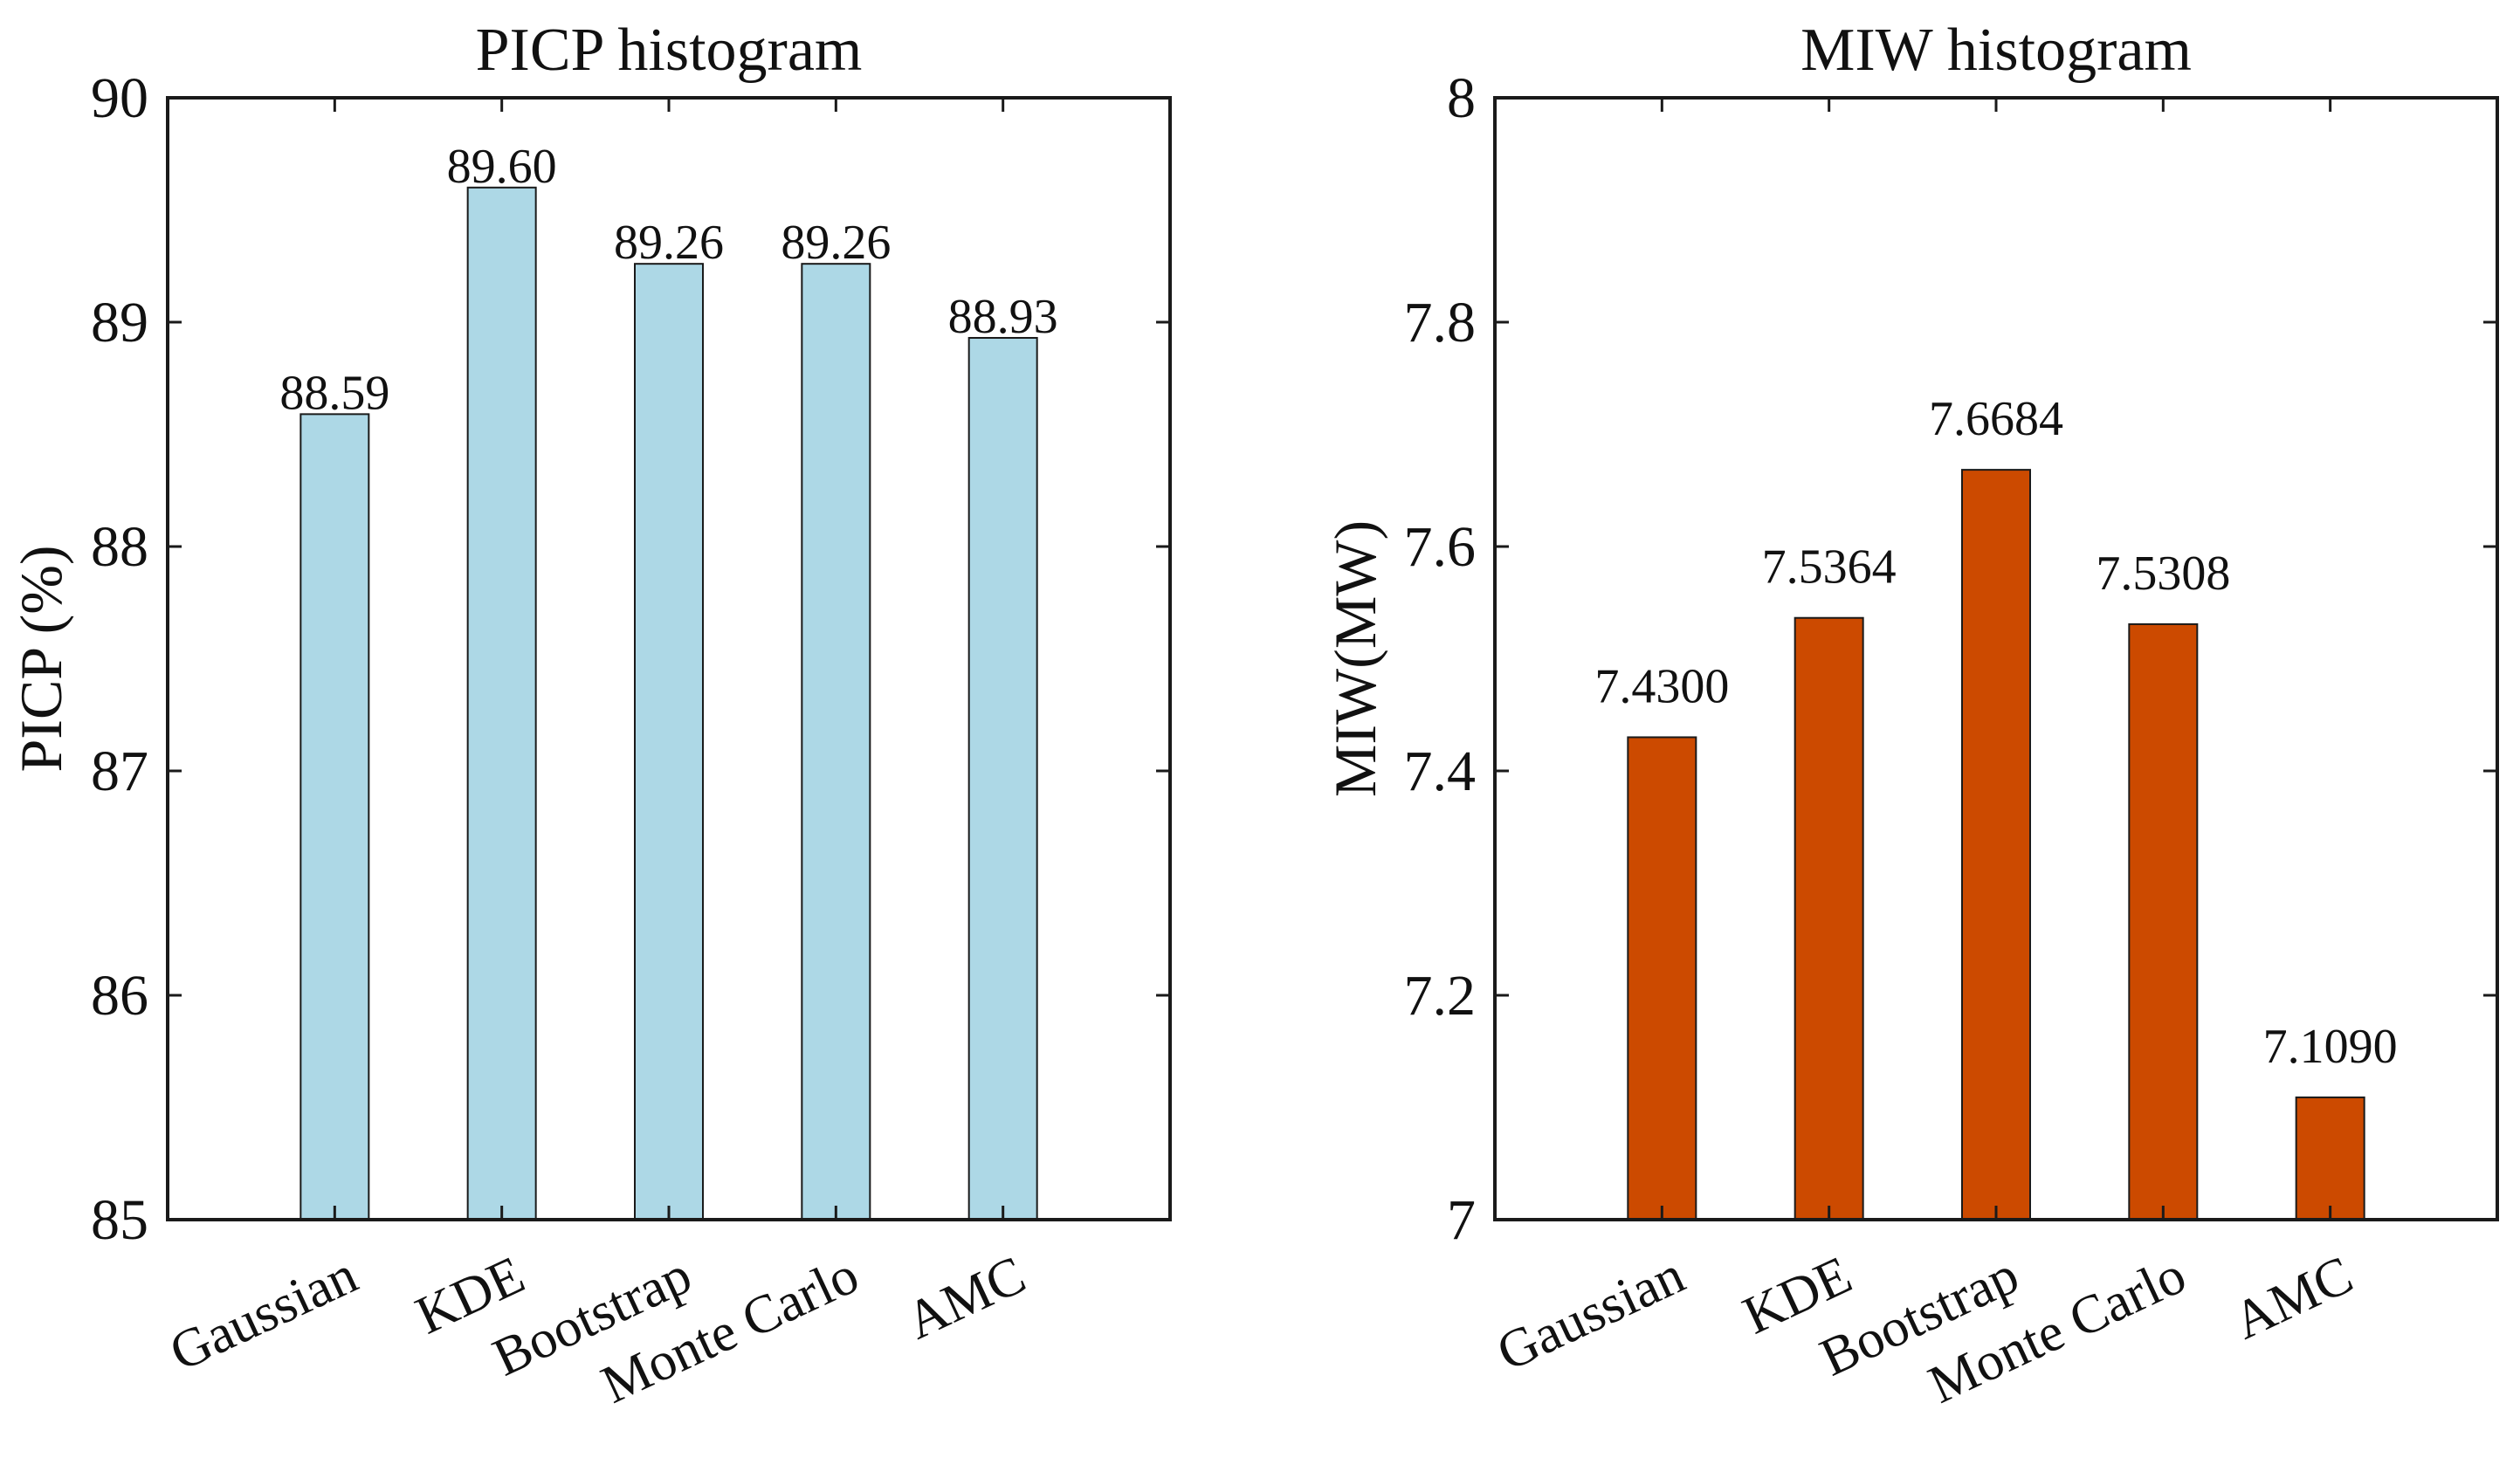 The width and height of the screenshot is (2520, 1458). Describe the element at coordinates (119, 98) in the screenshot. I see `y-tick-label: 90` at that location.